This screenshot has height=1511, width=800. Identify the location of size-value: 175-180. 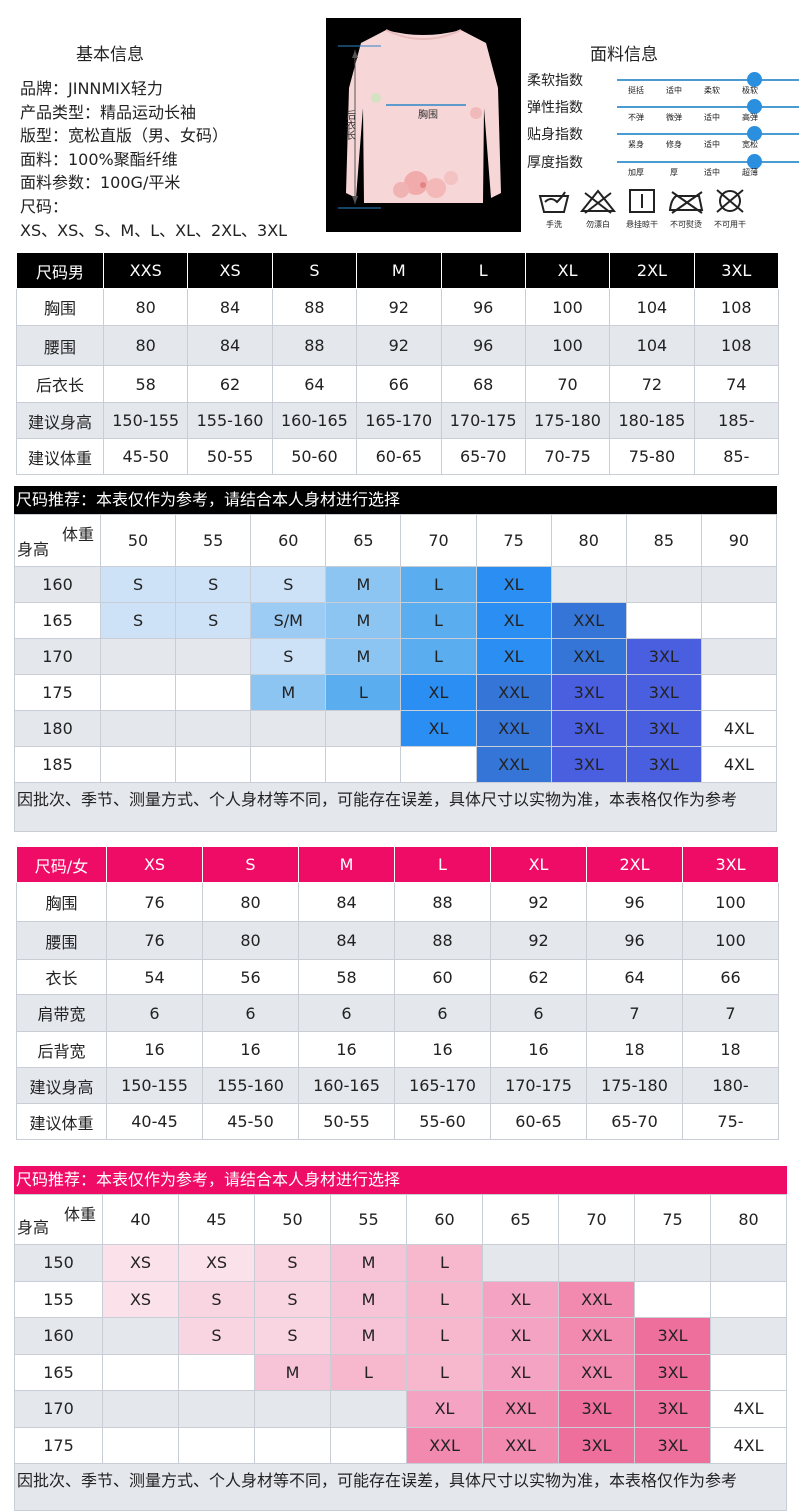
(567, 420).